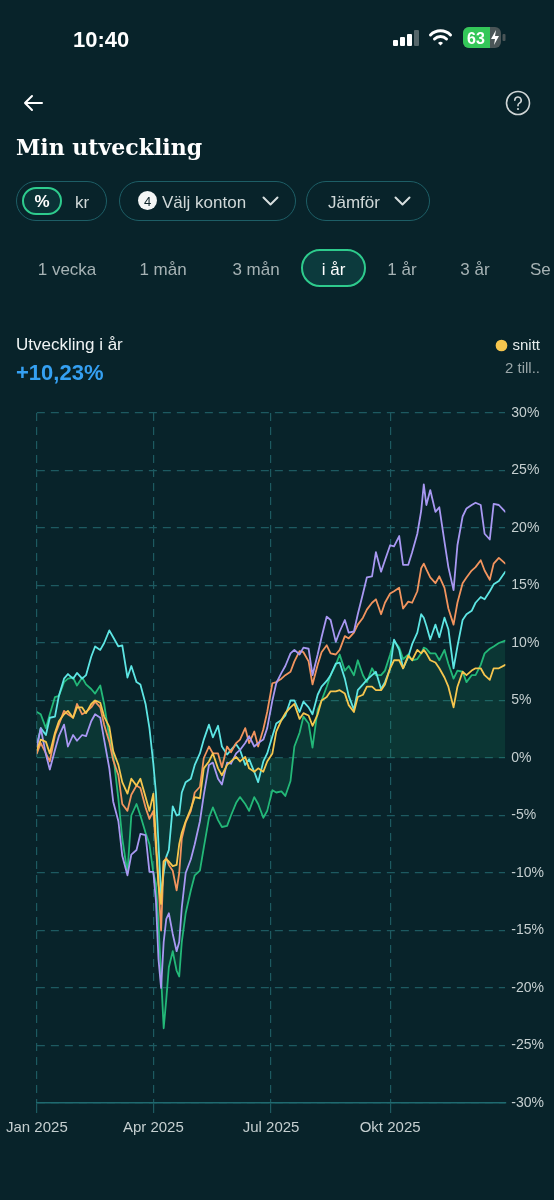  I want to click on text: 1 vecka, so click(67, 270).